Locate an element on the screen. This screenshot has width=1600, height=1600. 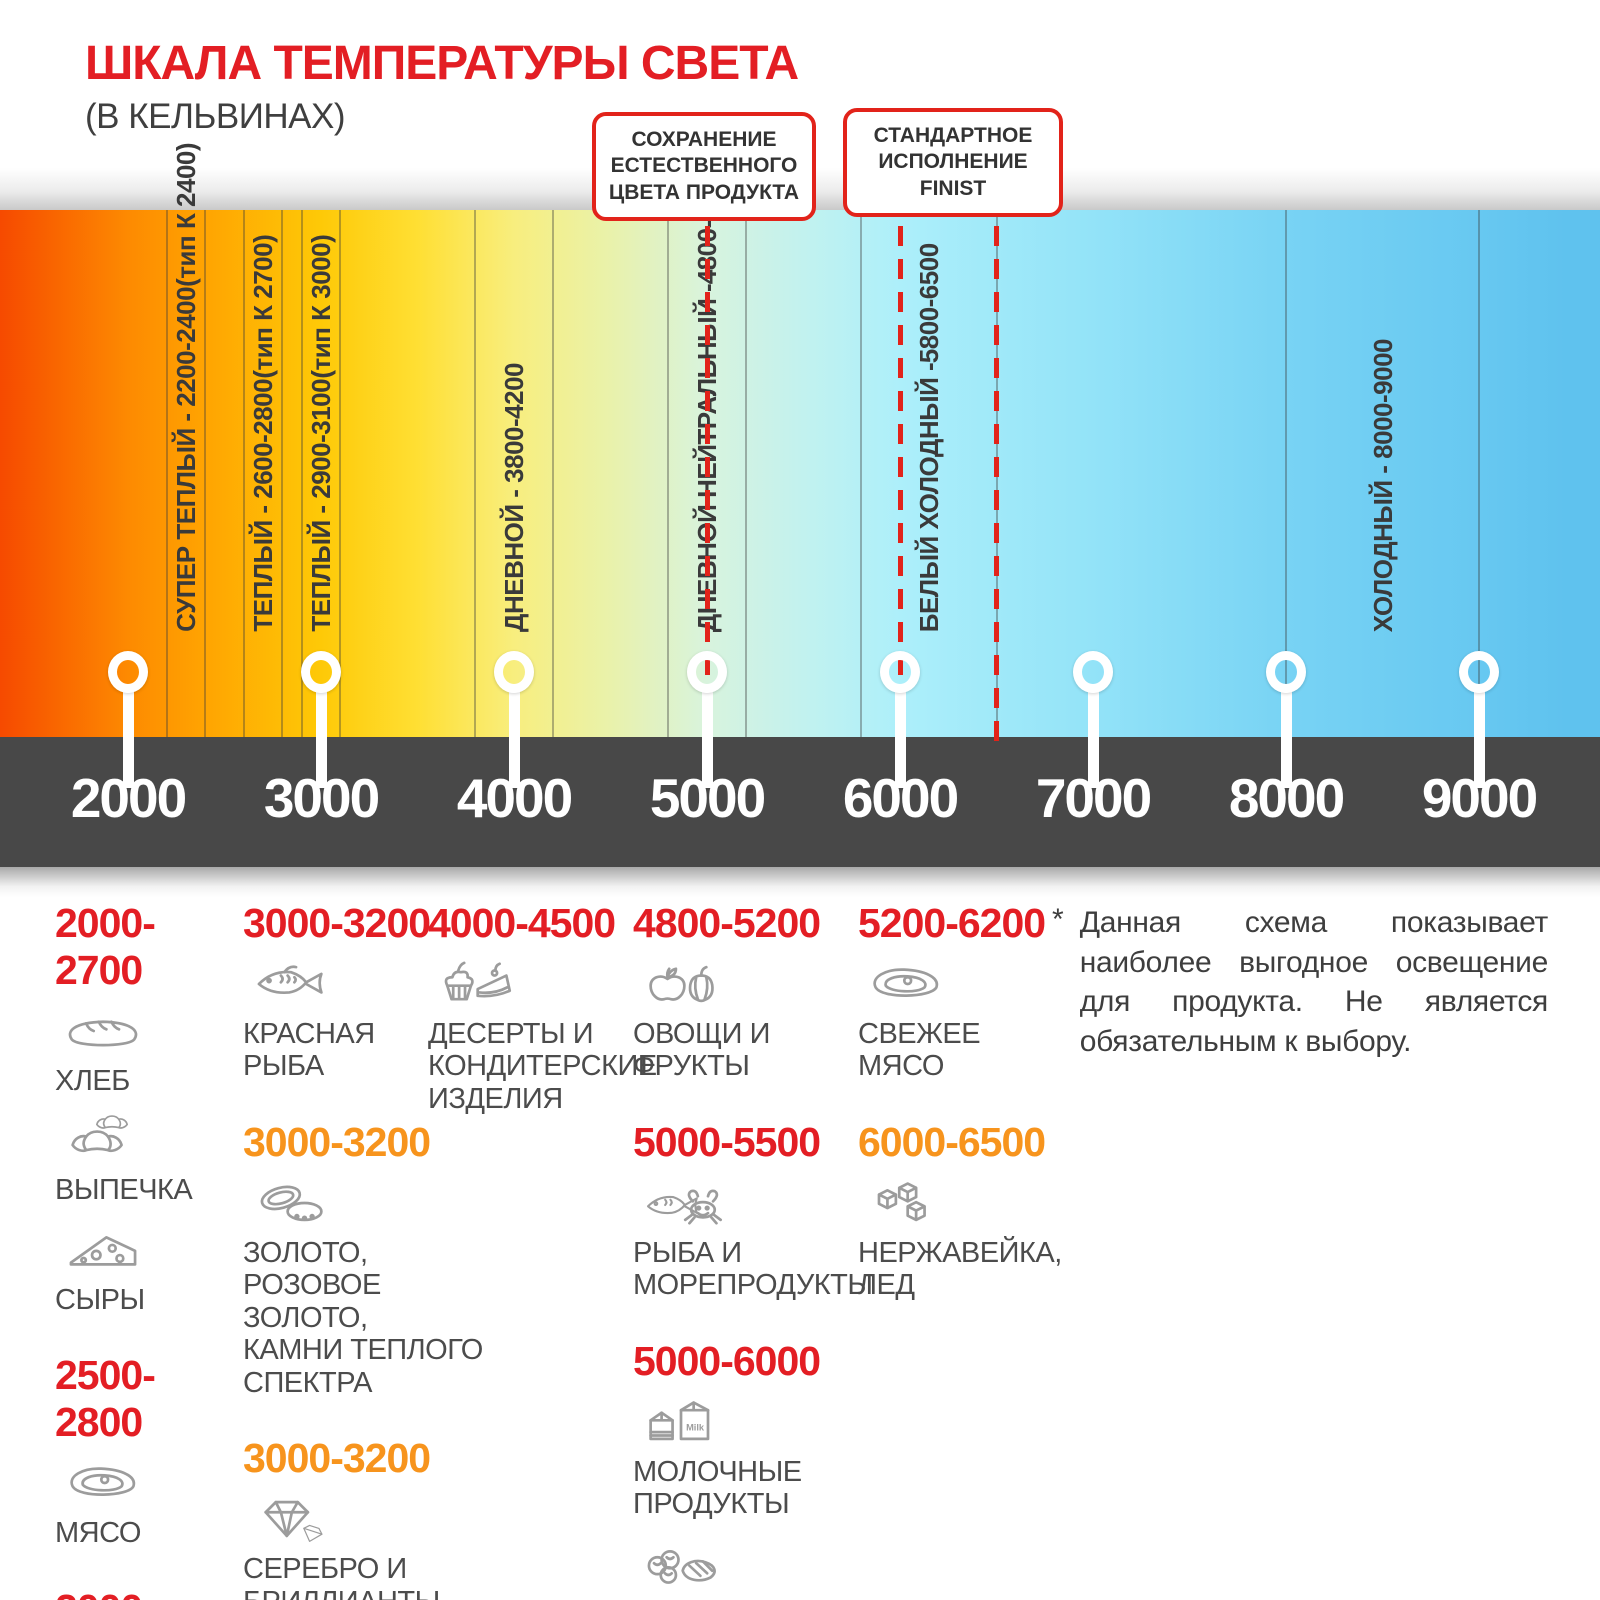
legend-group: 2000-3000АКОГОЛЬ is located at coordinates (146, 1593).